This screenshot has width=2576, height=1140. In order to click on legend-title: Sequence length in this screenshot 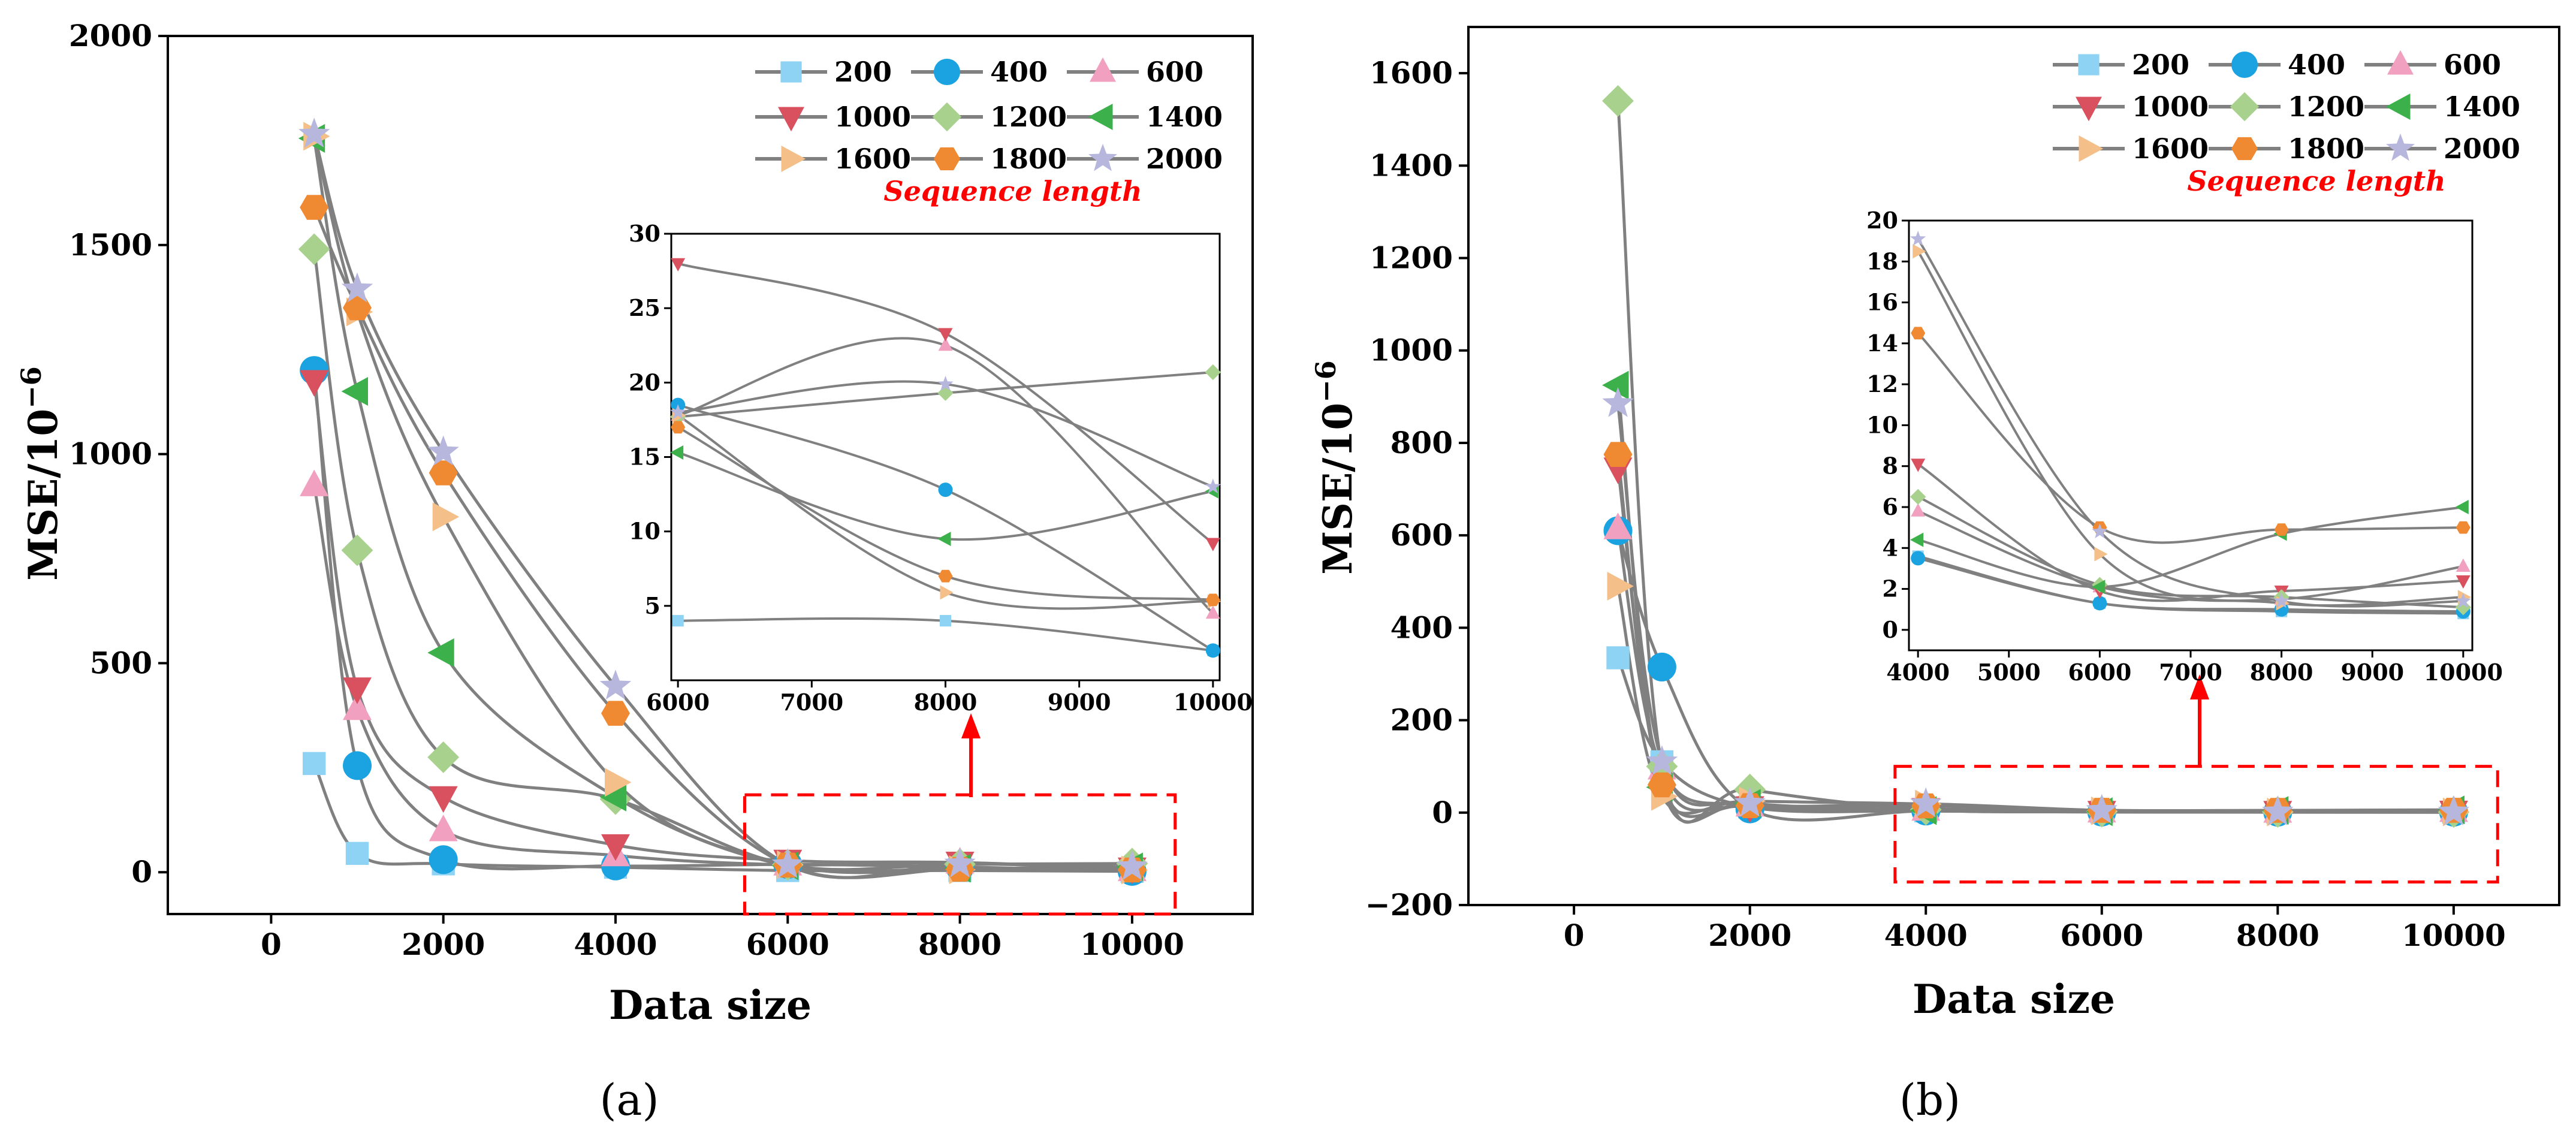, I will do `click(1012, 191)`.